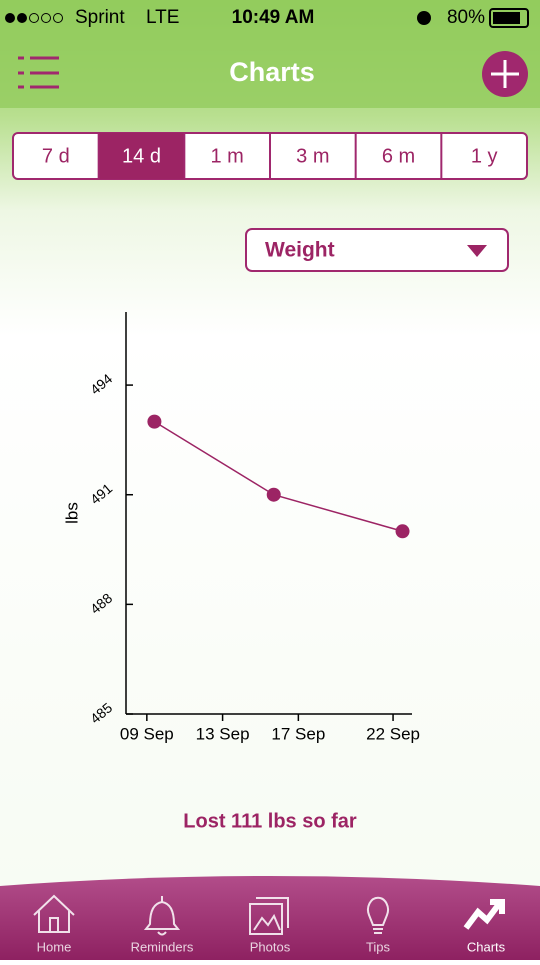 This screenshot has width=540, height=965. I want to click on tab-labels: Home Reminders Photos Tips Charts, so click(271, 946).